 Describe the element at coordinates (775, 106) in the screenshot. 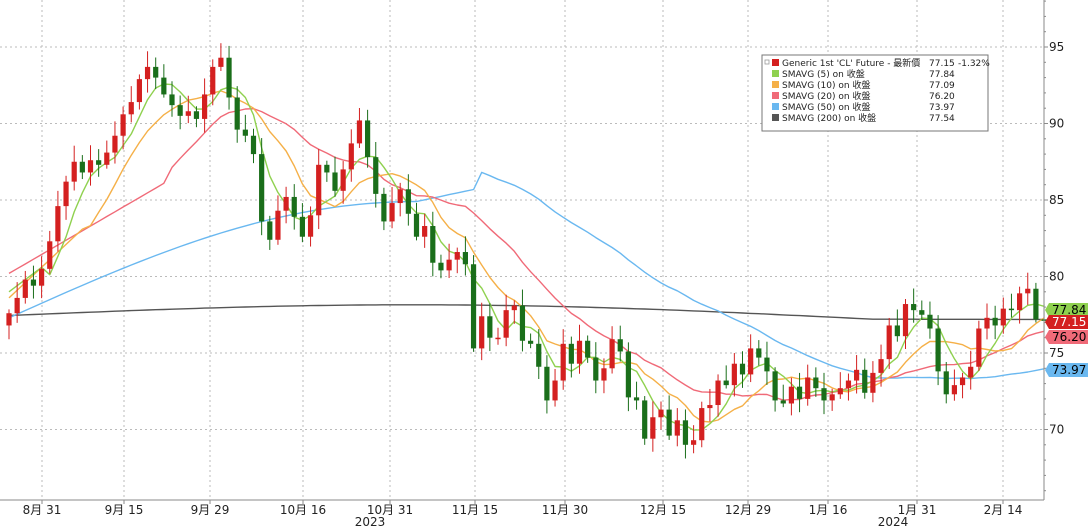

I see `legend-swatch` at that location.